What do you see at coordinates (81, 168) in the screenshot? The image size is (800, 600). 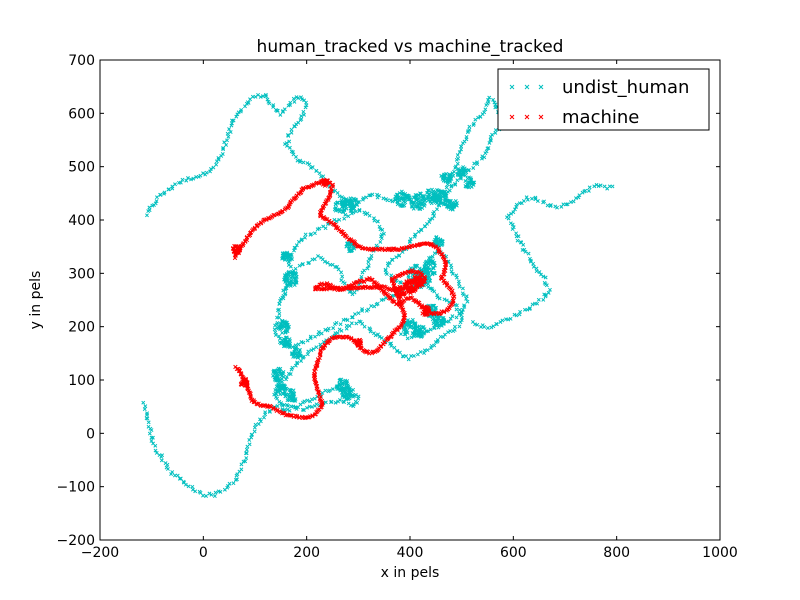 I see `y-tick-label: 500` at bounding box center [81, 168].